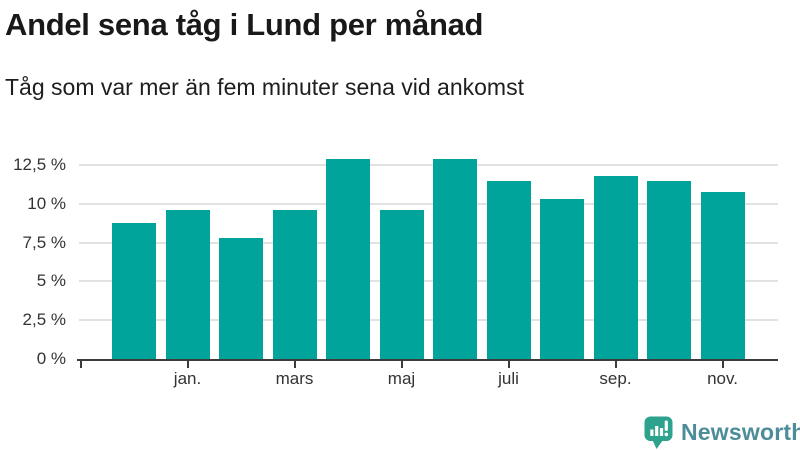  What do you see at coordinates (348, 258) in the screenshot?
I see `bar-apr` at bounding box center [348, 258].